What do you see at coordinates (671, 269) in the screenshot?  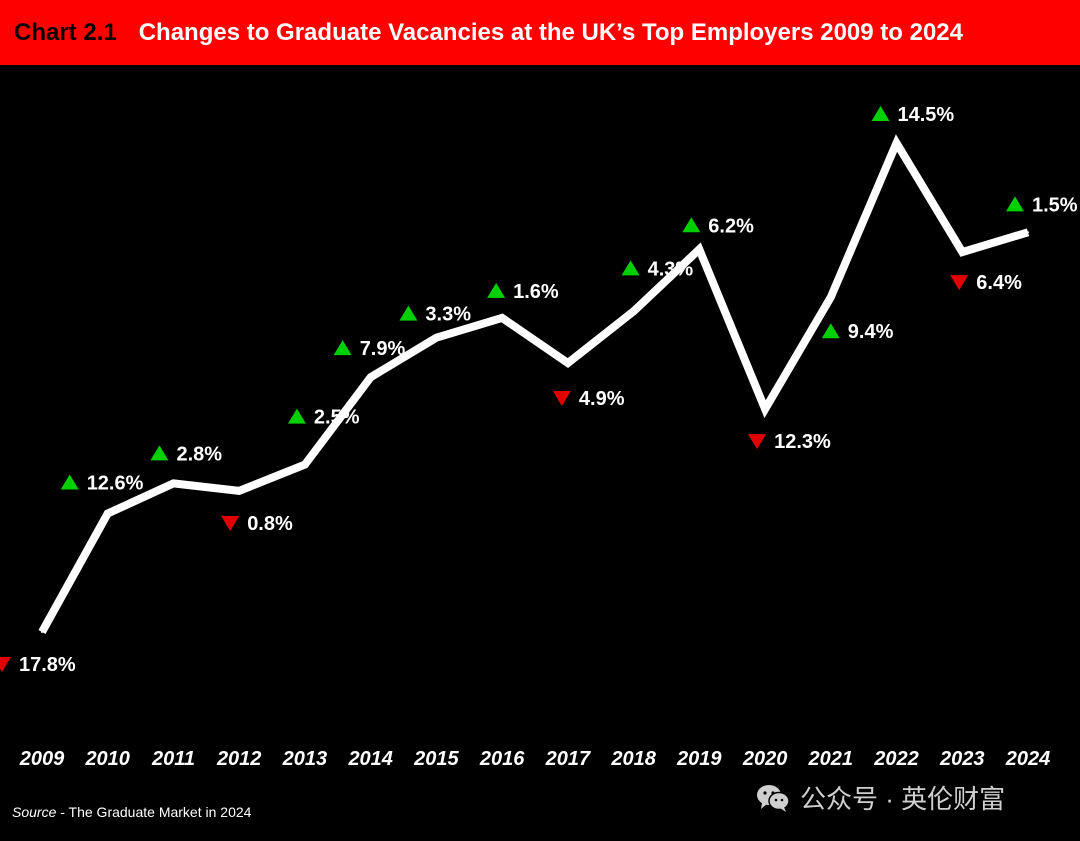 I see `change-label-2018: 4.3%` at bounding box center [671, 269].